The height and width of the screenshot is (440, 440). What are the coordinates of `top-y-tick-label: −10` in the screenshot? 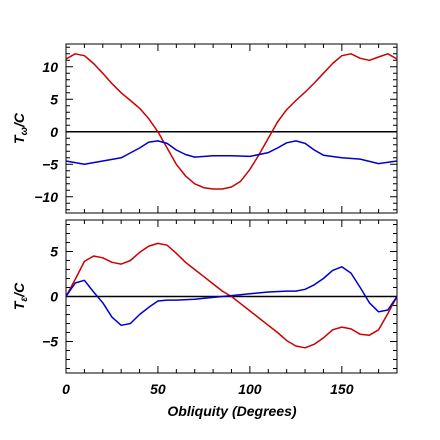 It's located at (46, 197).